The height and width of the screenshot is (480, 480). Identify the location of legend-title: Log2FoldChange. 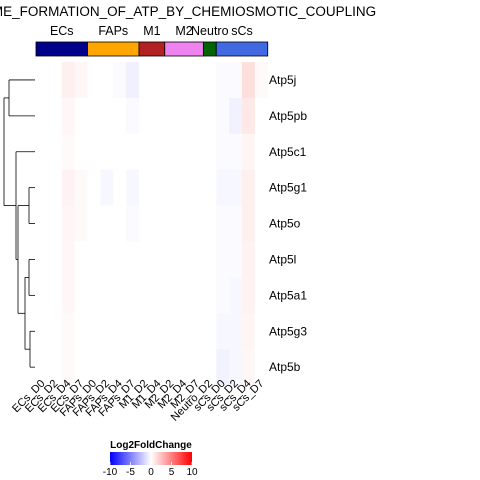
(151, 445).